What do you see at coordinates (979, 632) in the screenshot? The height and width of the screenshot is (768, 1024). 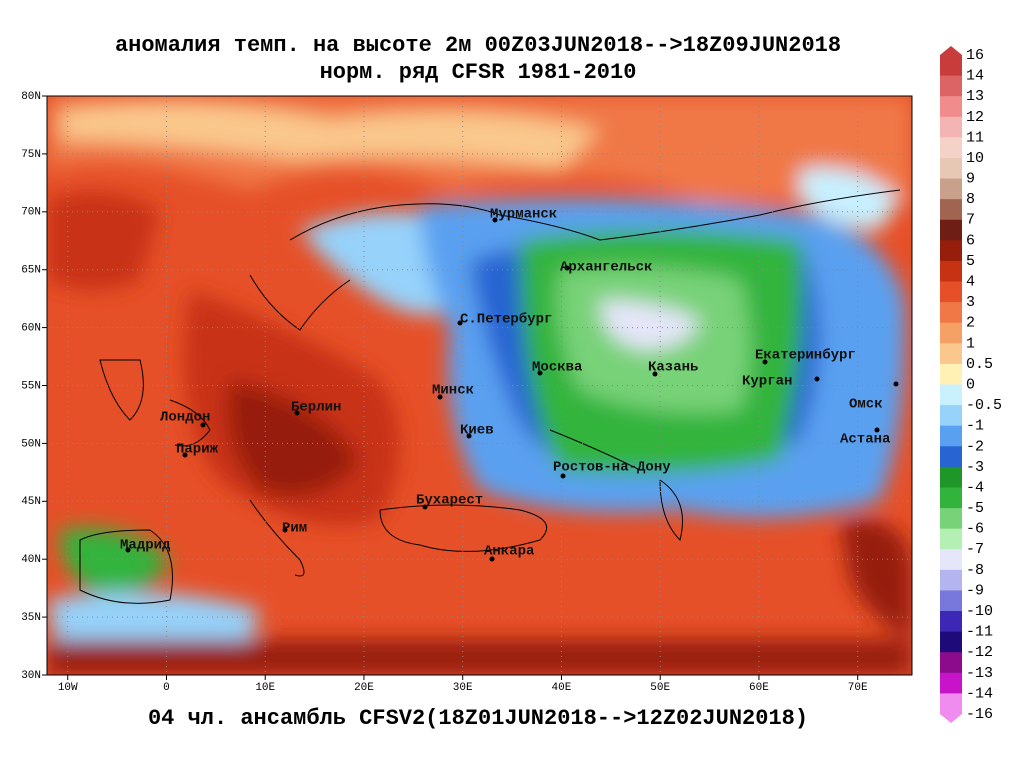 I see `colorbar-label: -11` at bounding box center [979, 632].